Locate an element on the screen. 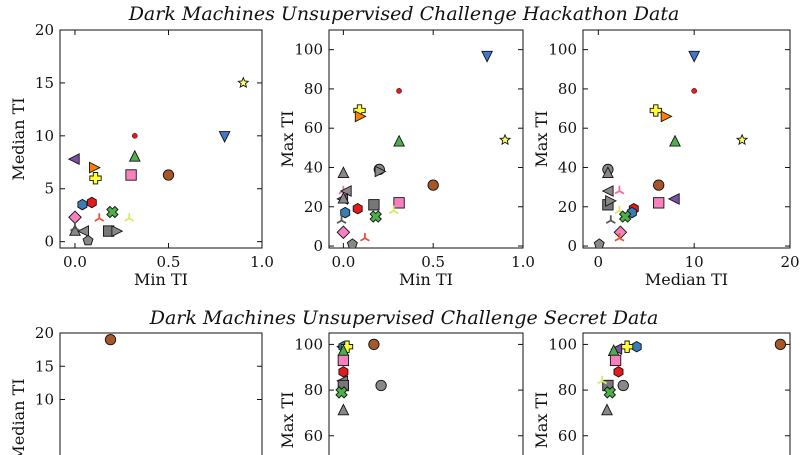 The image size is (808, 455). x-tick-label: 10 is located at coordinates (694, 262).